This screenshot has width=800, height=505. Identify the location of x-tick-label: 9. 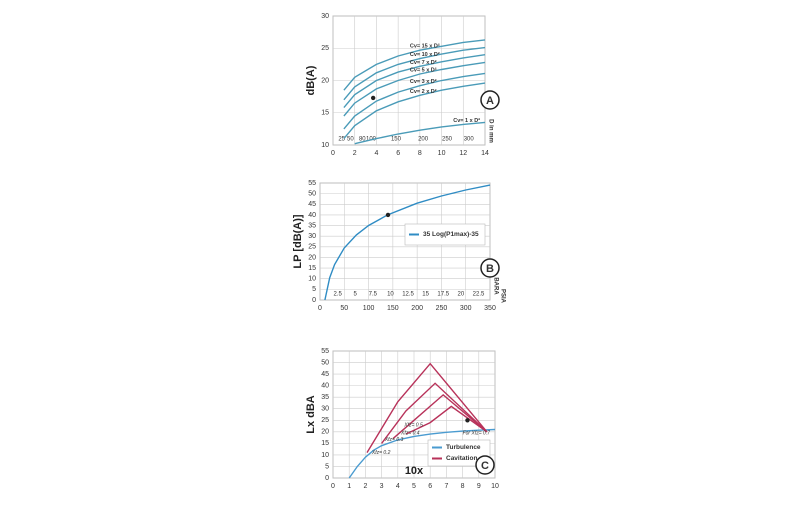
(479, 486).